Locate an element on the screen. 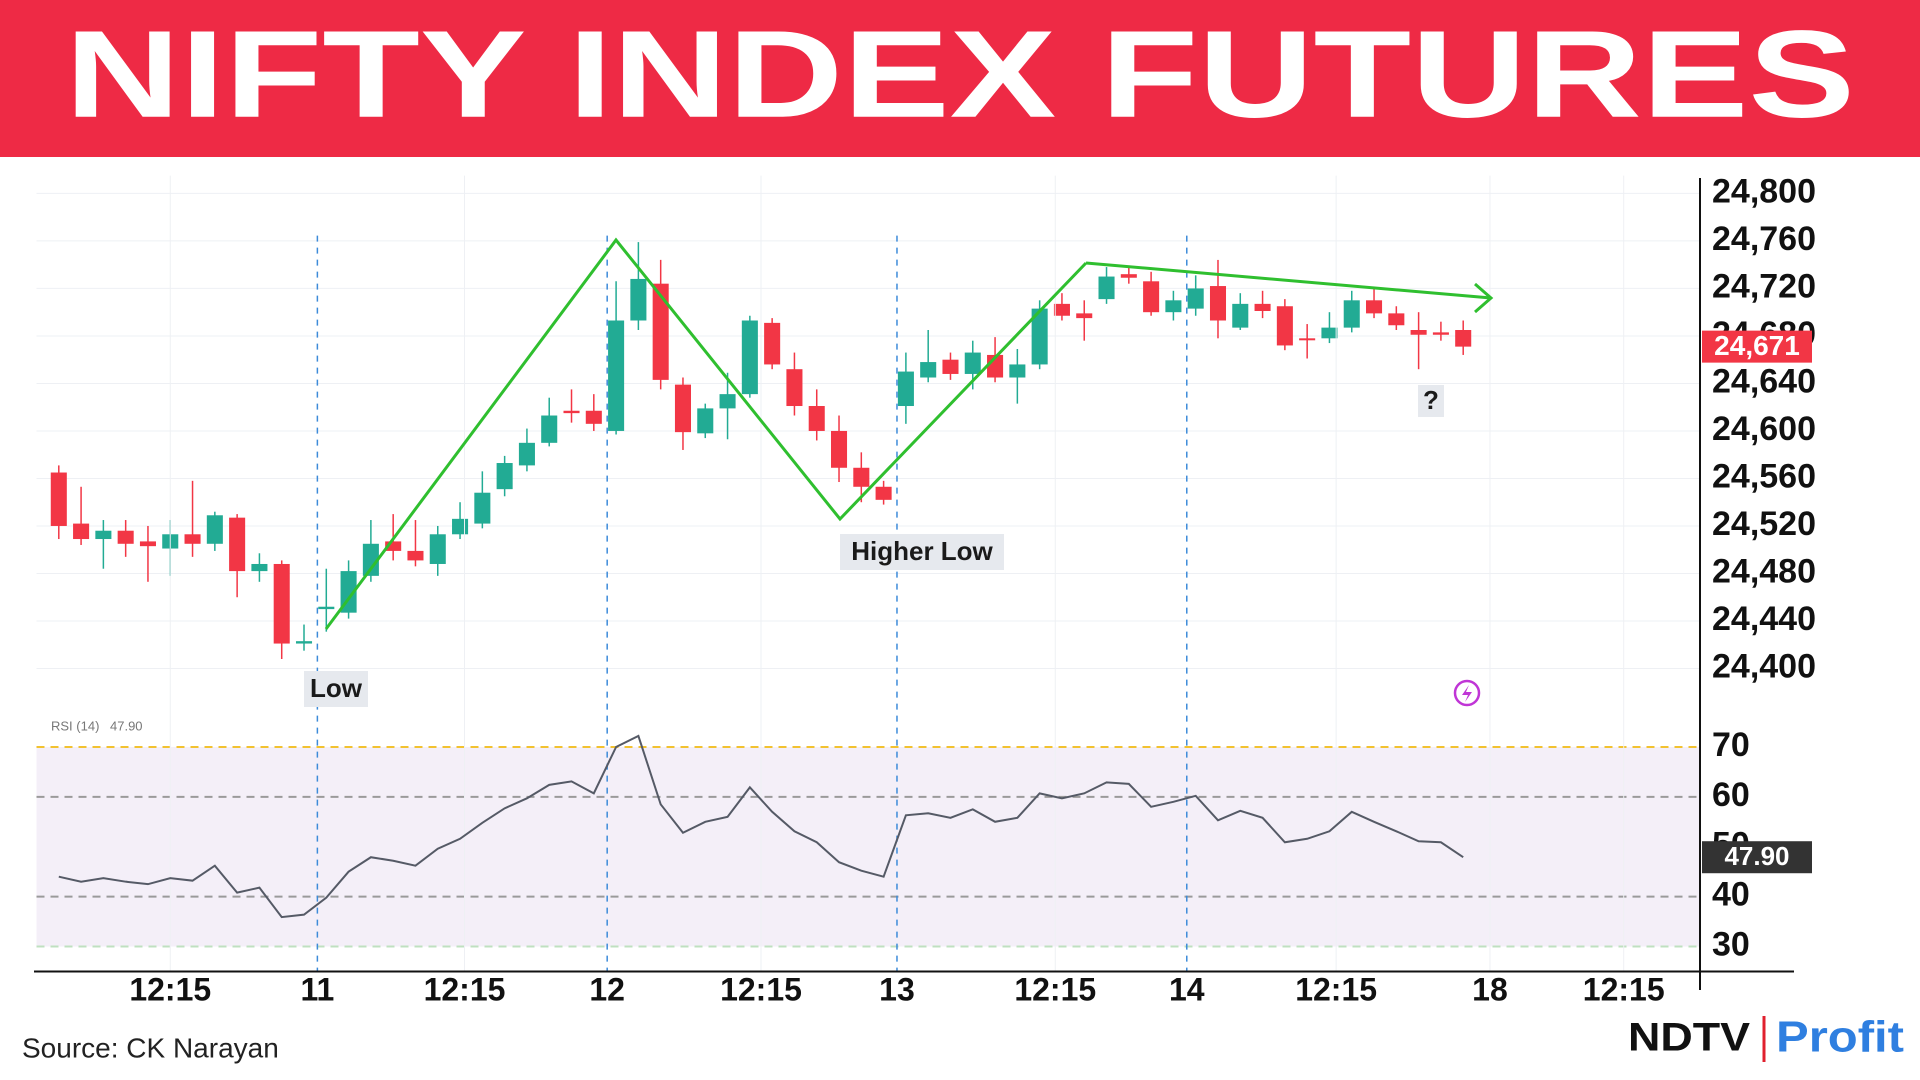 The height and width of the screenshot is (1080, 1920). rsi-line is located at coordinates (761, 826).